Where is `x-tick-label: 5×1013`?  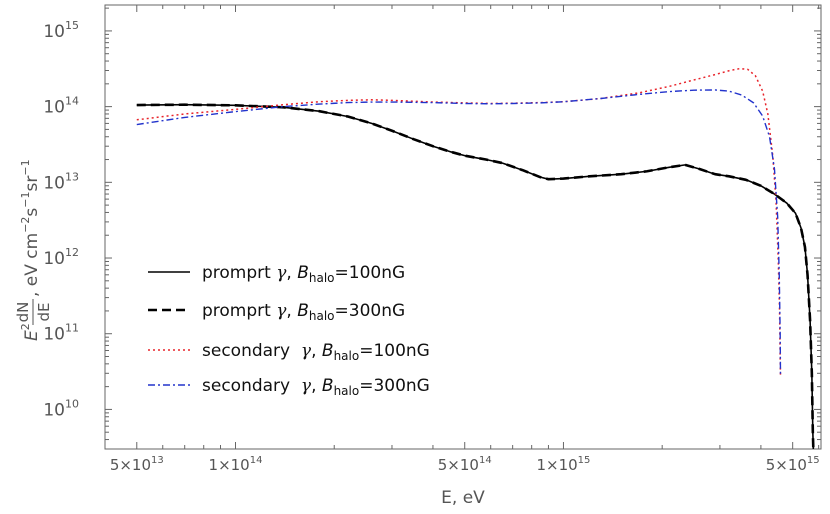
x-tick-label: 5×1013 is located at coordinates (137, 464).